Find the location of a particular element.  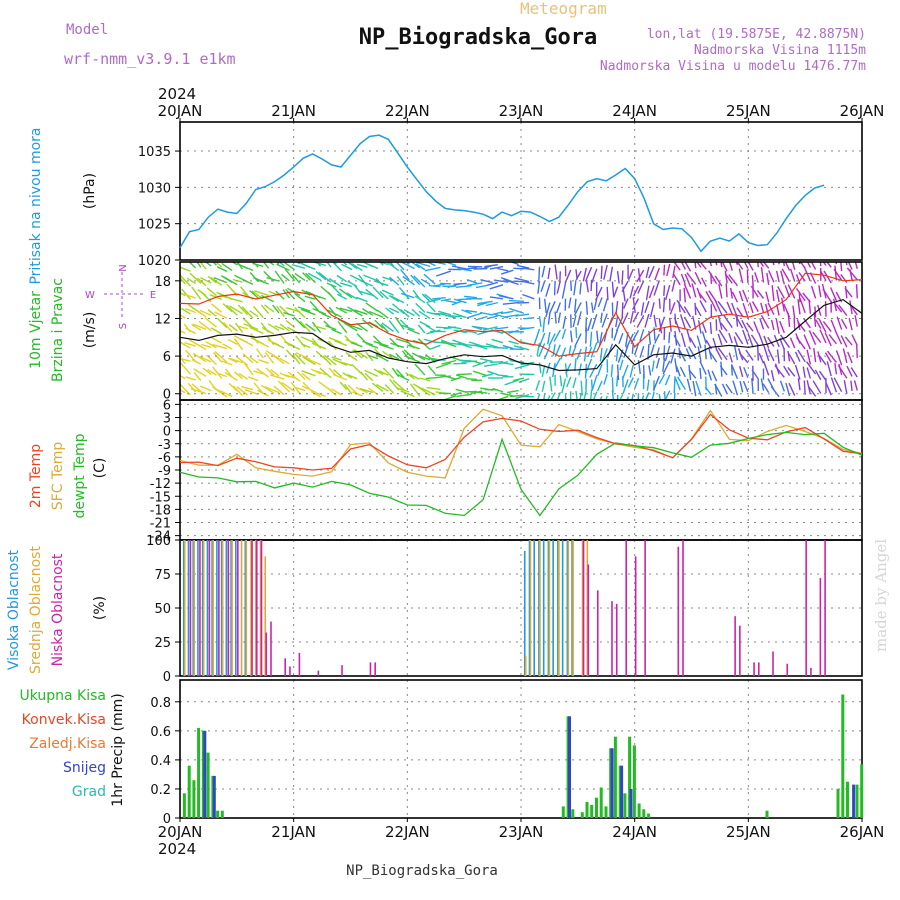

cloud-axis-label-3: Niska Oblacnost is located at coordinates (58, 609).